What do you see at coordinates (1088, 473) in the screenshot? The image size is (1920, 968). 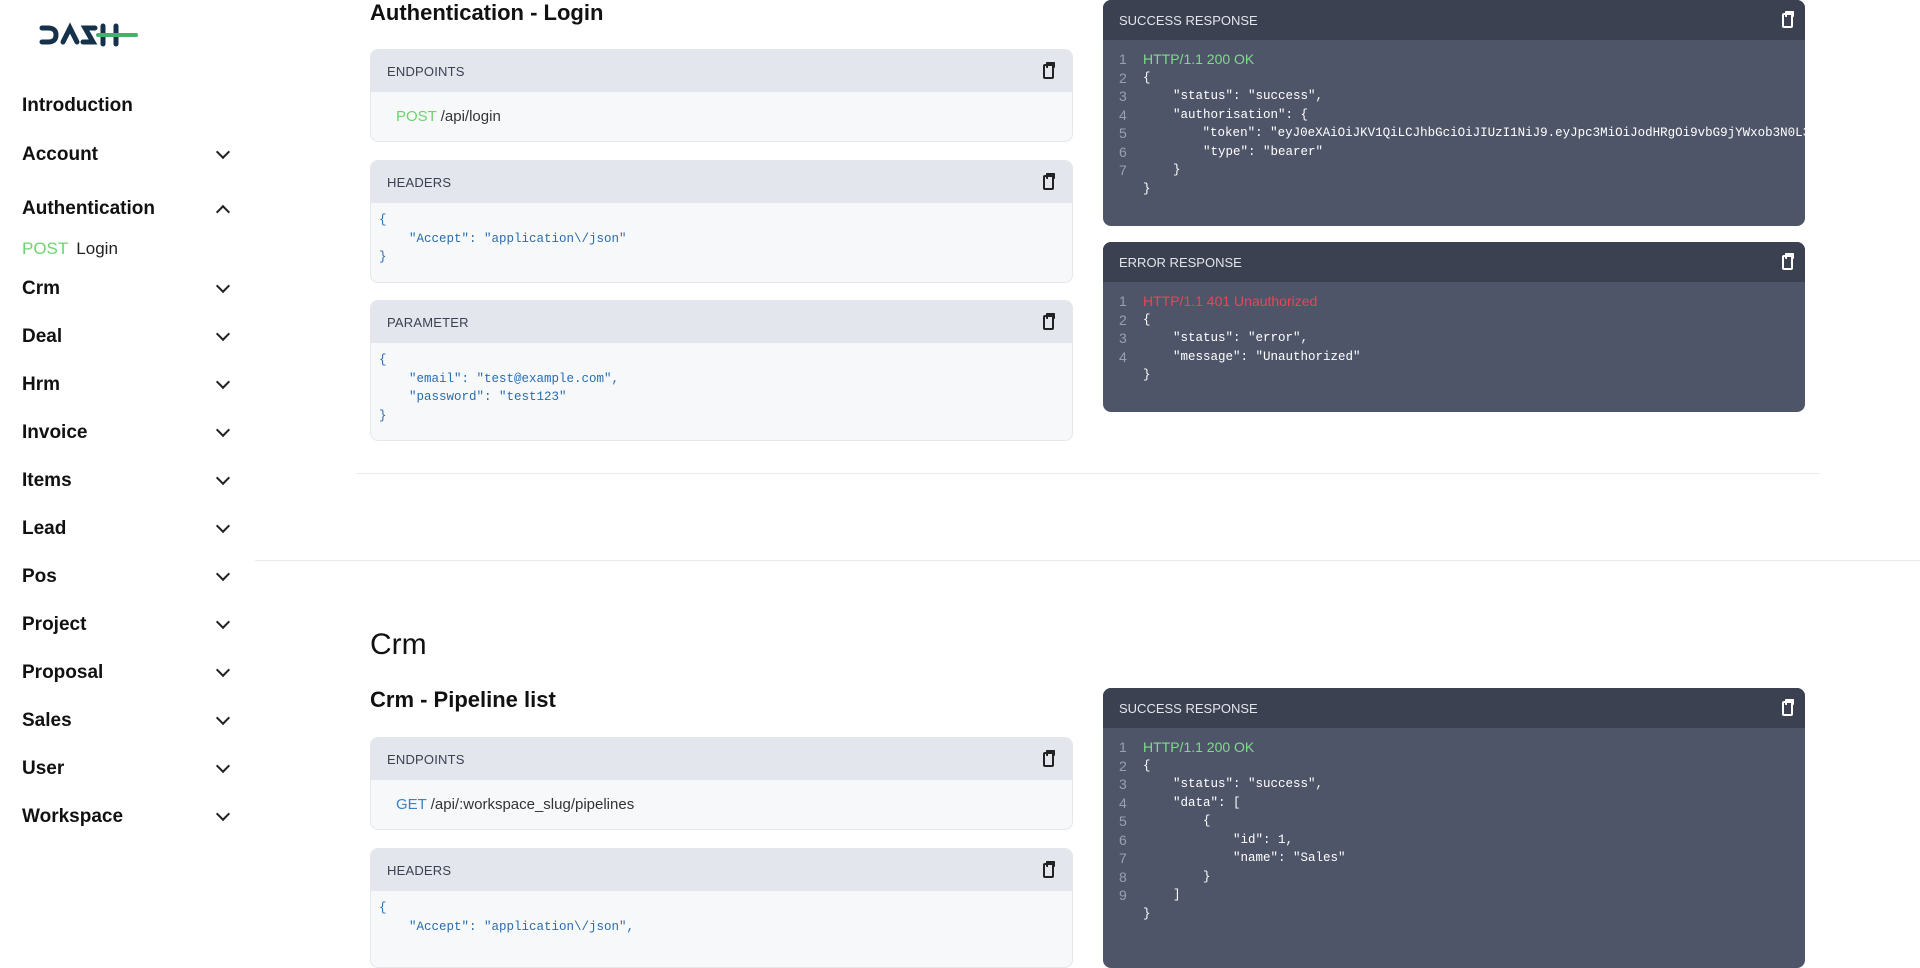 I see `divider` at bounding box center [1088, 473].